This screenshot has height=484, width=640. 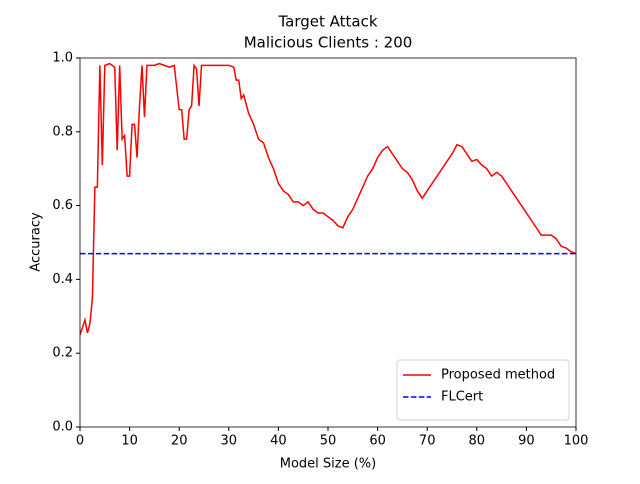 I want to click on x-axis-label: Model Size (%), so click(x=328, y=464).